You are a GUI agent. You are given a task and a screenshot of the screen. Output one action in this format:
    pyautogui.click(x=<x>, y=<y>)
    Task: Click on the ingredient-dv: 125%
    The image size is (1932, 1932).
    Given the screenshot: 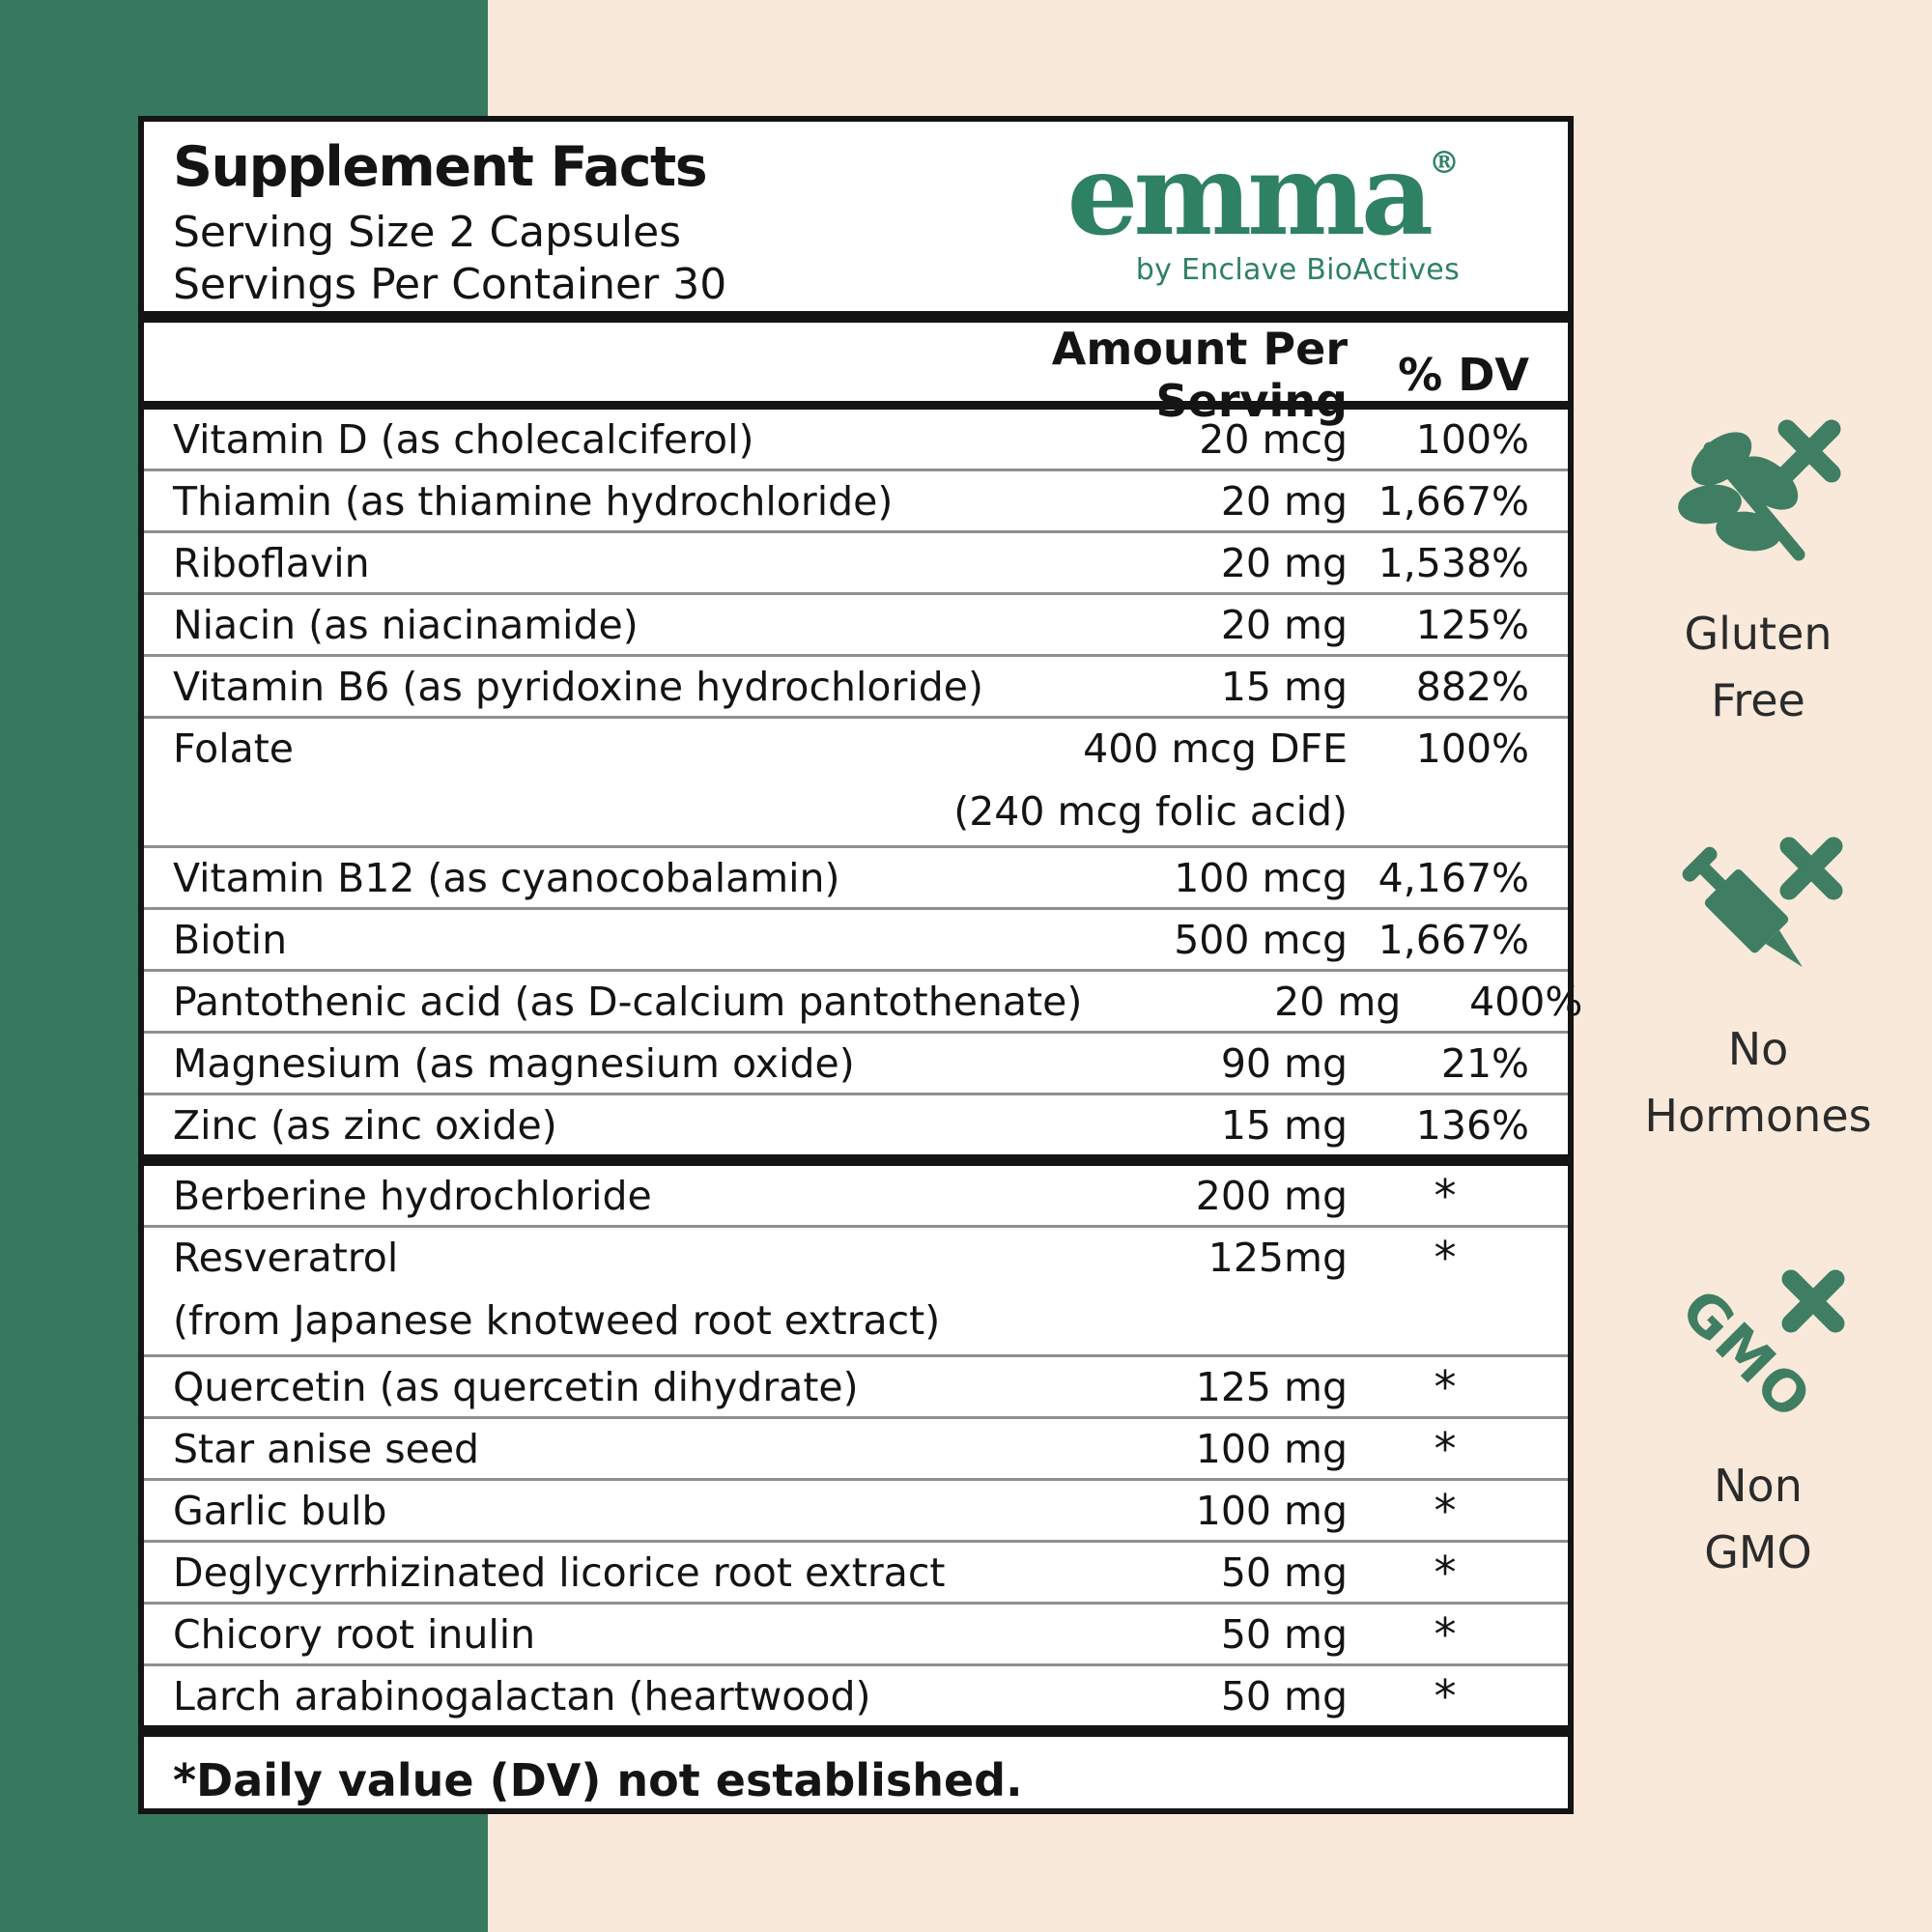 What is the action you would take?
    pyautogui.click(x=1472, y=624)
    